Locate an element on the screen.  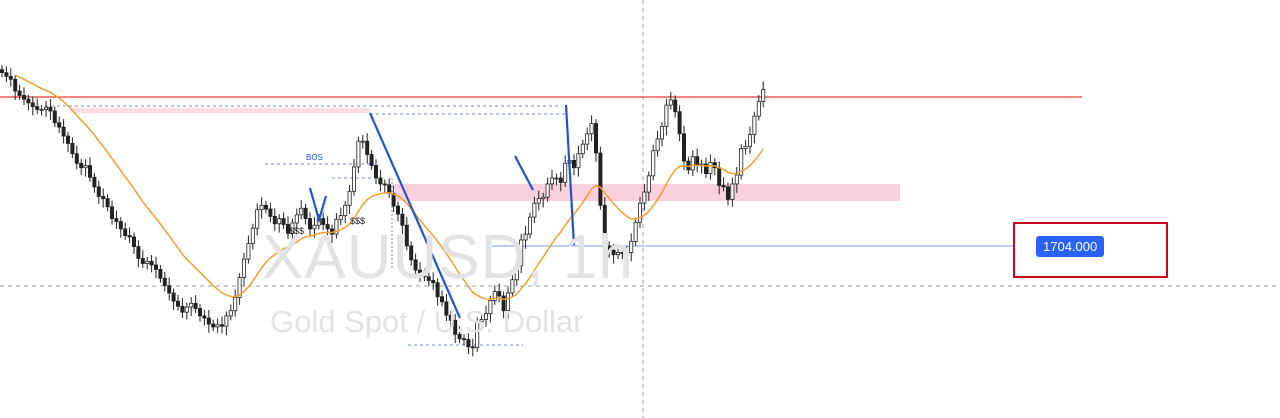
description-watermark: Gold Spot / U.S. Dollar is located at coordinates (427, 321).